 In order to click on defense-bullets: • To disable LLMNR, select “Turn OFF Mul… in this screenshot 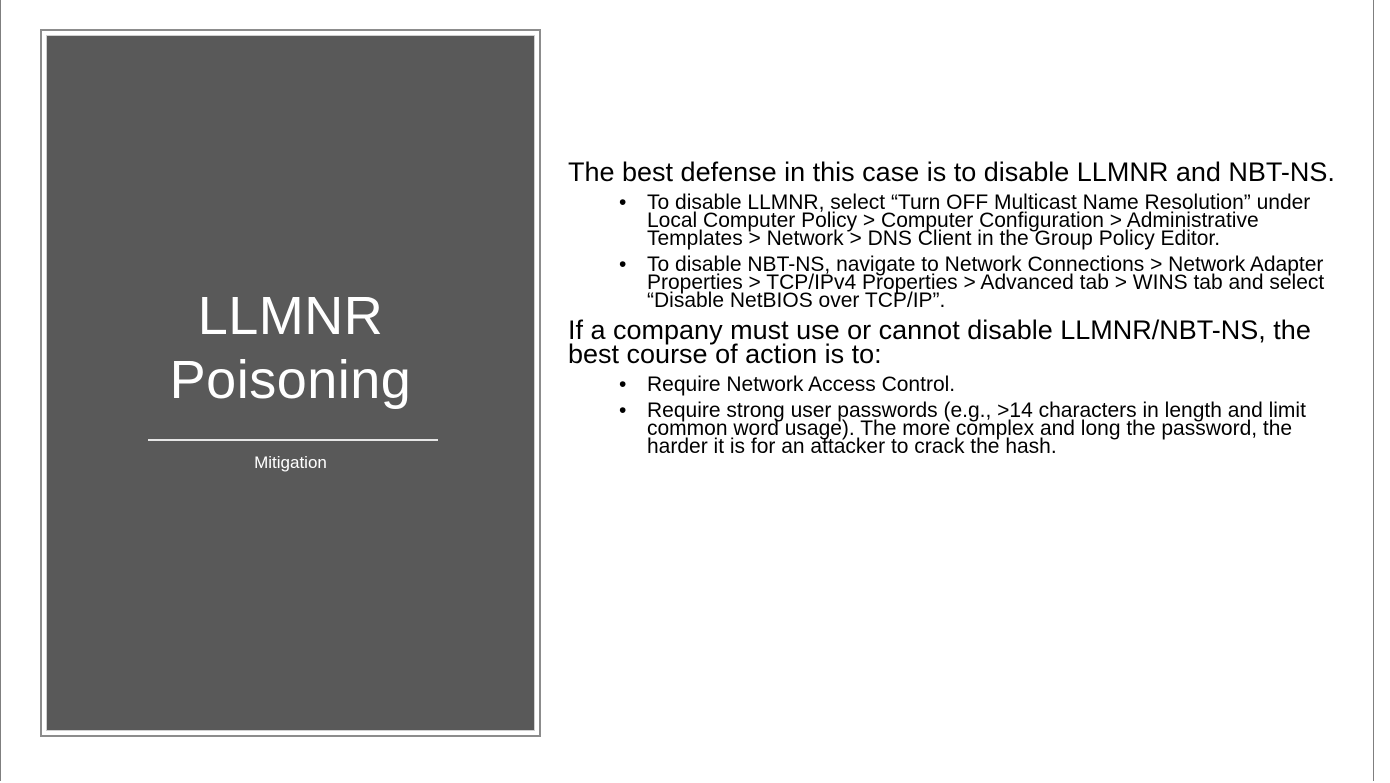, I will do `click(963, 251)`.